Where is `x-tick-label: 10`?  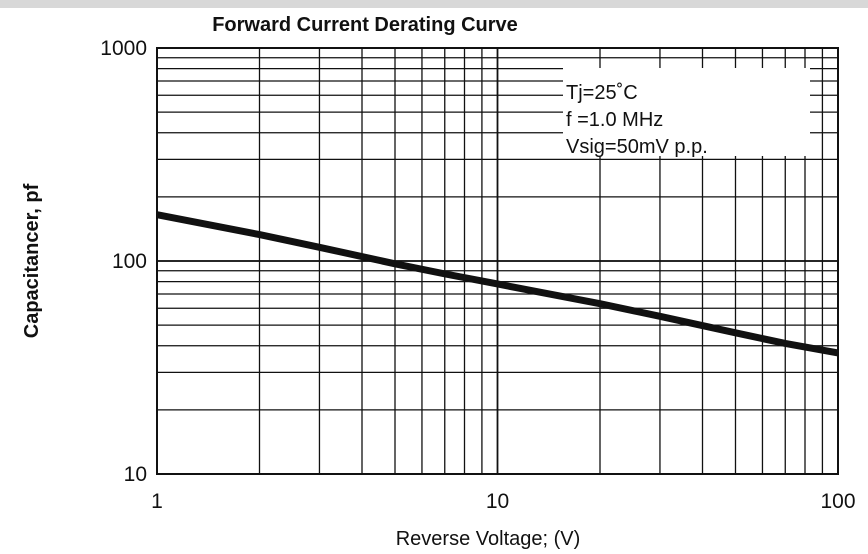
x-tick-label: 10 is located at coordinates (497, 501).